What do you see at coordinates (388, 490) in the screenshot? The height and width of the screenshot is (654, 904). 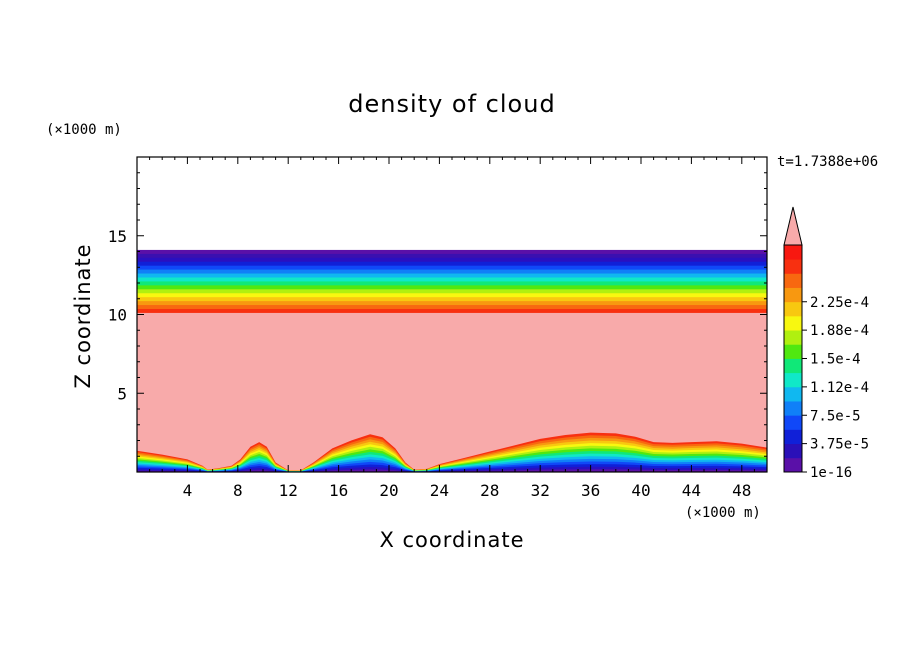 I see `x-tick-label: 20` at bounding box center [388, 490].